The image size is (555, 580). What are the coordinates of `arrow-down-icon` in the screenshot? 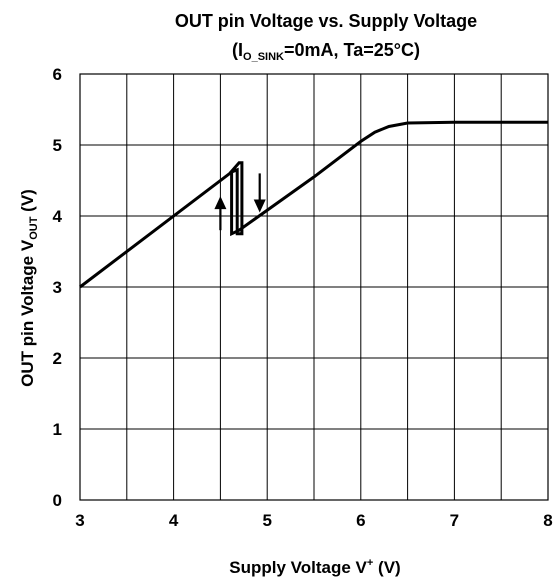 It's located at (259, 193).